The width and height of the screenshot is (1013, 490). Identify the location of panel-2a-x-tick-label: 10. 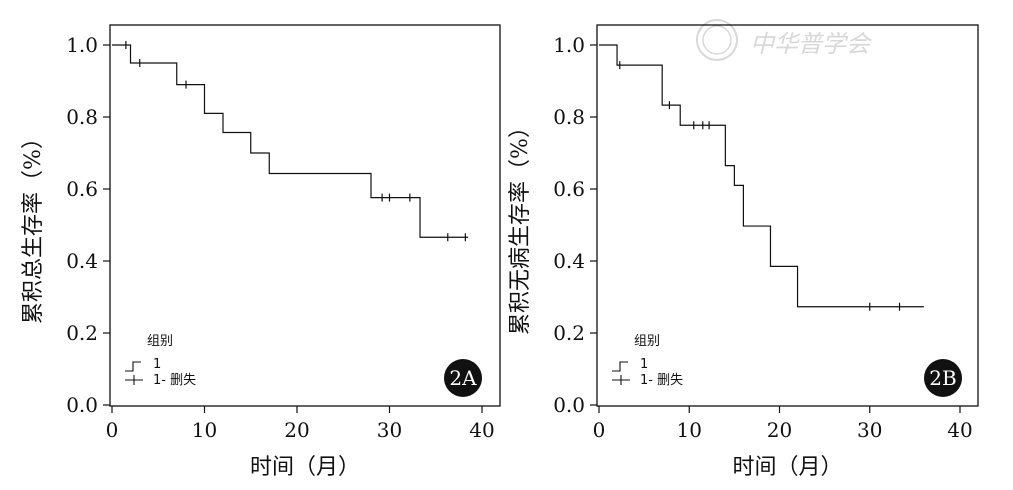
(204, 430).